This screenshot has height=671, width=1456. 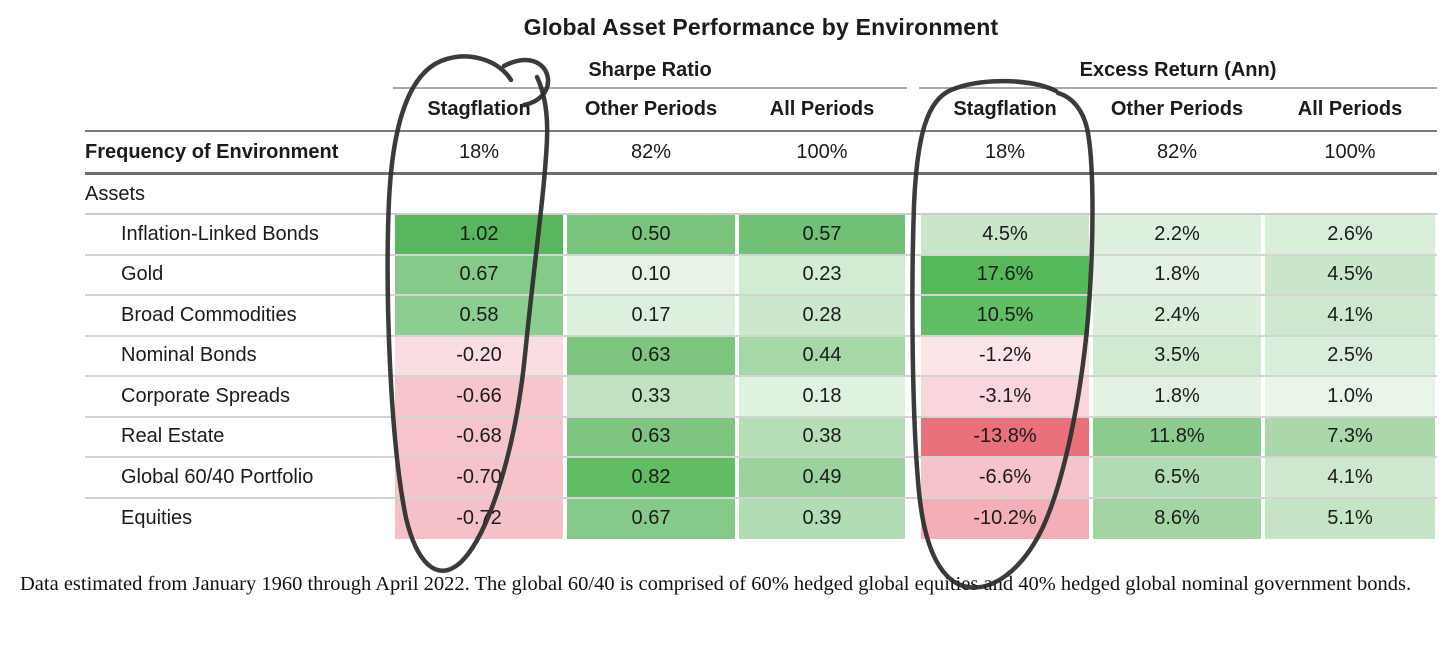 I want to click on asset-name: Real Estate, so click(x=173, y=436).